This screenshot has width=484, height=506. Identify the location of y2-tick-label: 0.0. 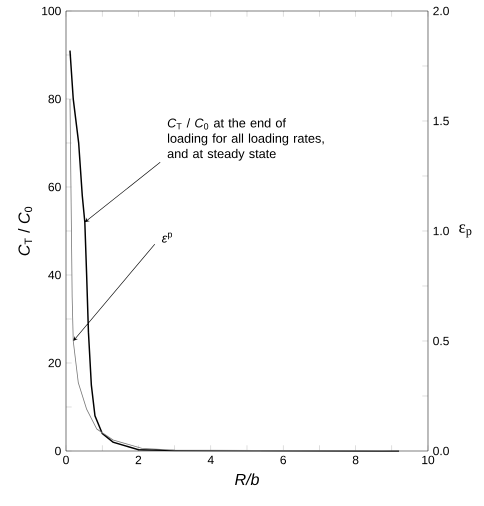
(441, 451).